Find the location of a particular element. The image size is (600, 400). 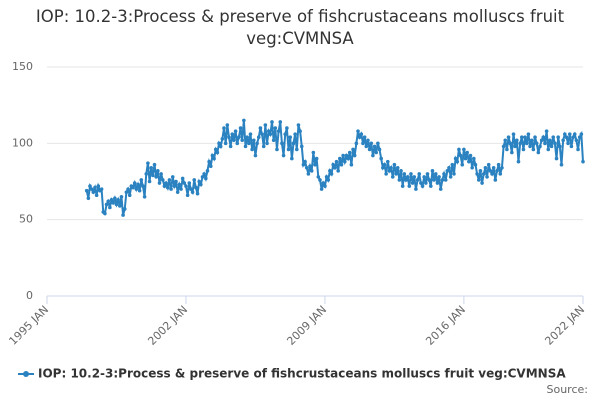

x-tick-label: 2009 JAN is located at coordinates (306, 325).